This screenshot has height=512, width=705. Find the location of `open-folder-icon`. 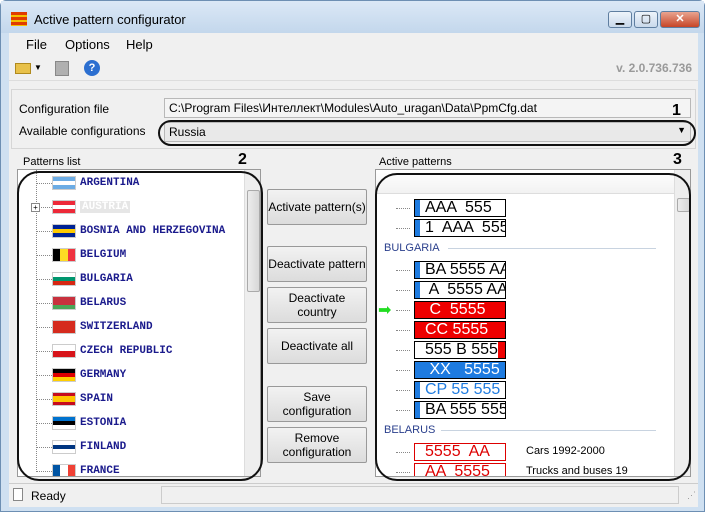

open-folder-icon is located at coordinates (23, 68).